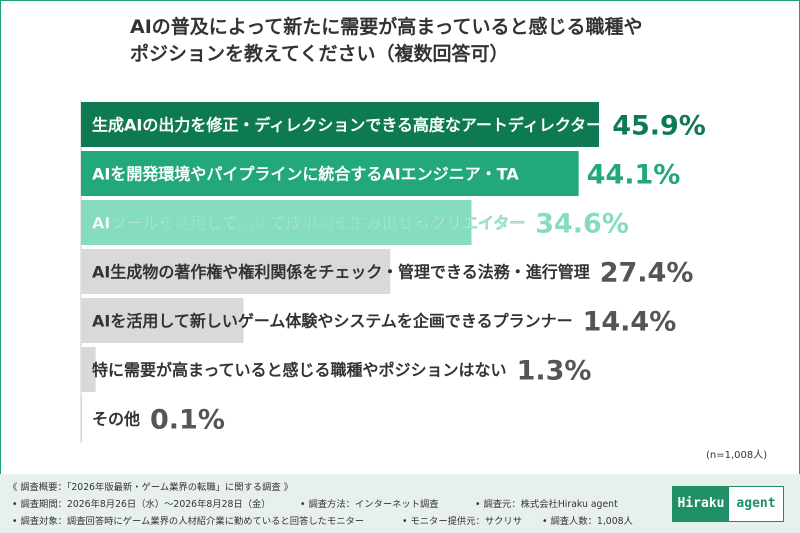 The image size is (800, 533). What do you see at coordinates (187, 420) in the screenshot?
I see `value-label-7: 0.1%` at bounding box center [187, 420].